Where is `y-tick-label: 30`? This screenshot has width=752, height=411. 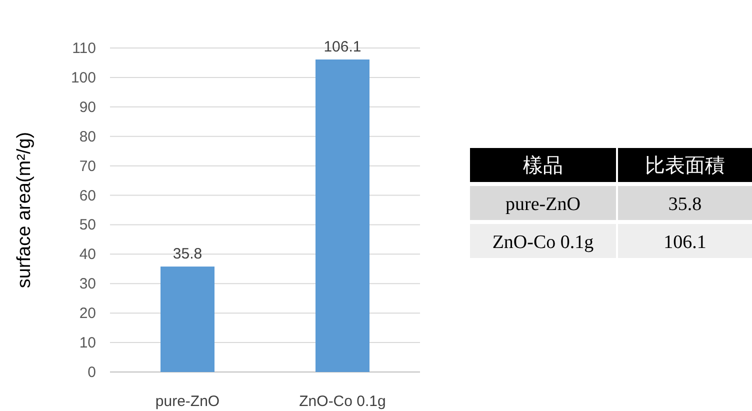
y-tick-label: 30 is located at coordinates (87, 284).